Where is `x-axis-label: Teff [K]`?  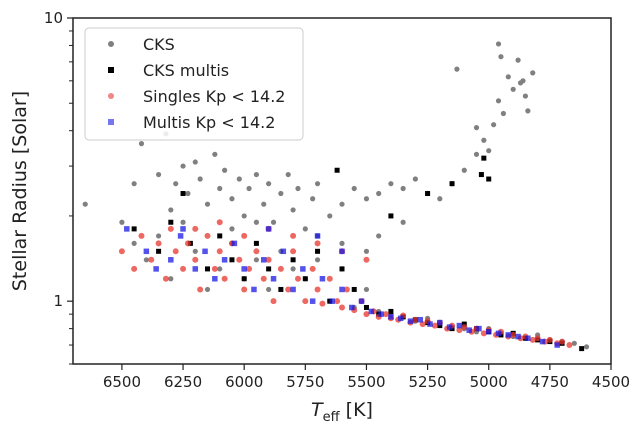
x-axis-label: Teff [K] is located at coordinates (342, 412).